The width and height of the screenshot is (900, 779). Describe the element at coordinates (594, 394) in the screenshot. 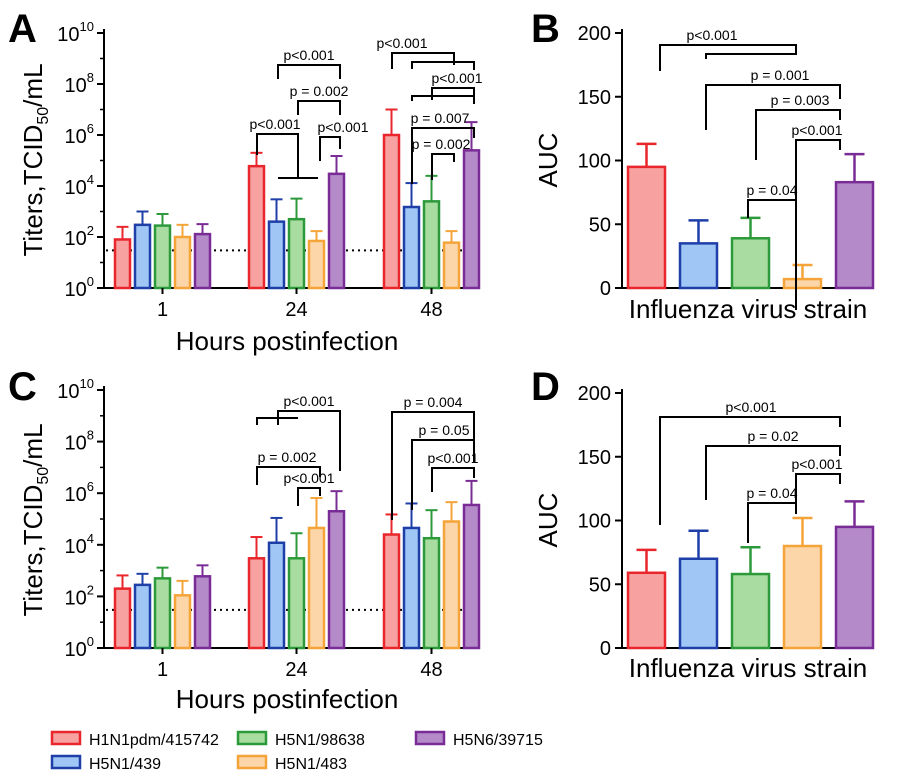

I see `panel-d-ytick-label: 200` at that location.